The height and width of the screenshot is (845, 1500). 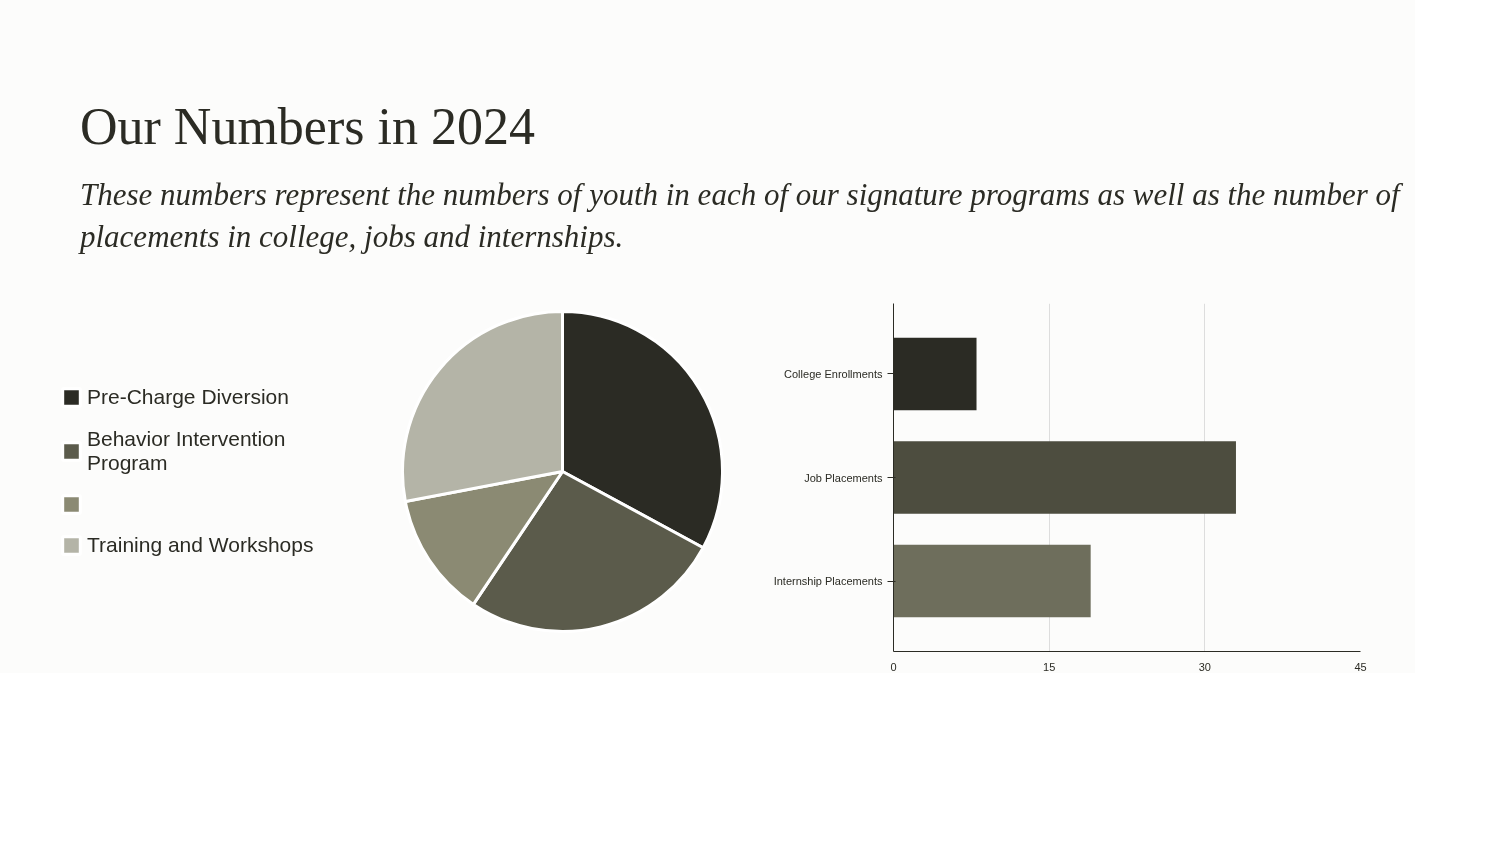 What do you see at coordinates (186, 451) in the screenshot?
I see `legend-label: Behavior Intervention Program` at bounding box center [186, 451].